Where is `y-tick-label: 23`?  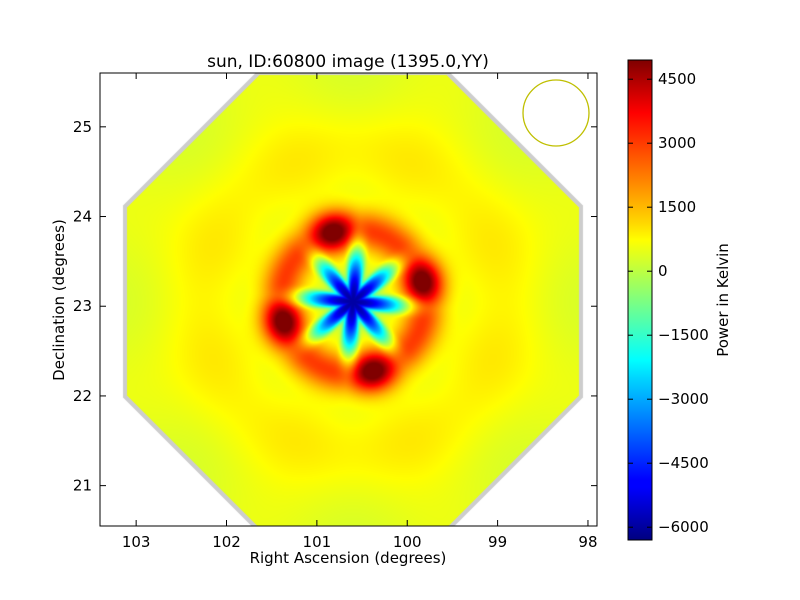
y-tick-label: 23 is located at coordinates (82, 306).